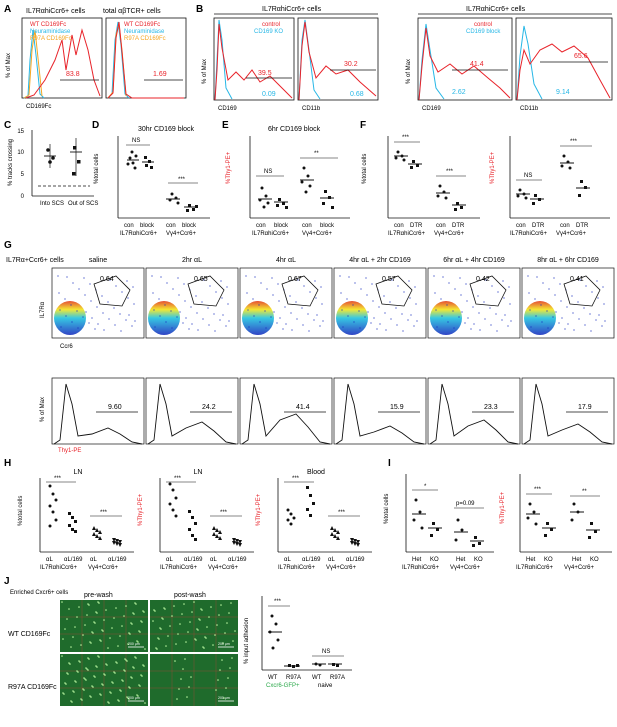  I want to click on panel-j-x-tick-4: R97A, so click(337, 678).